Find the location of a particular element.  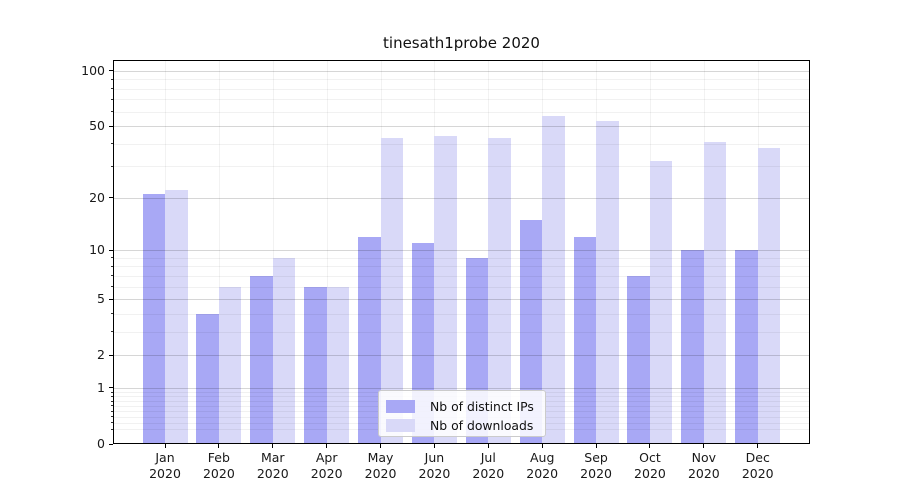

x-tick-label: Dec 2020 is located at coordinates (757, 465).